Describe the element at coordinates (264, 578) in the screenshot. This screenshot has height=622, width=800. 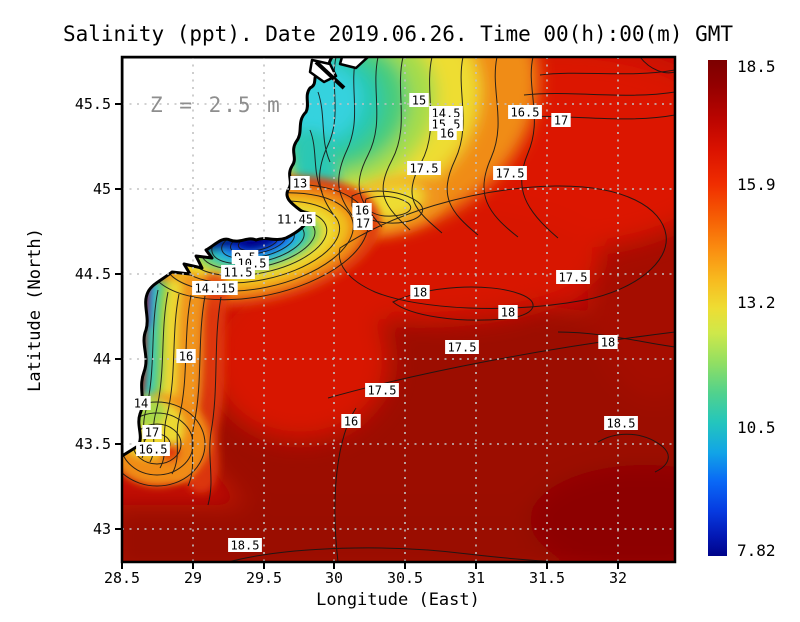
I see `x-tick-label: 29.5` at that location.